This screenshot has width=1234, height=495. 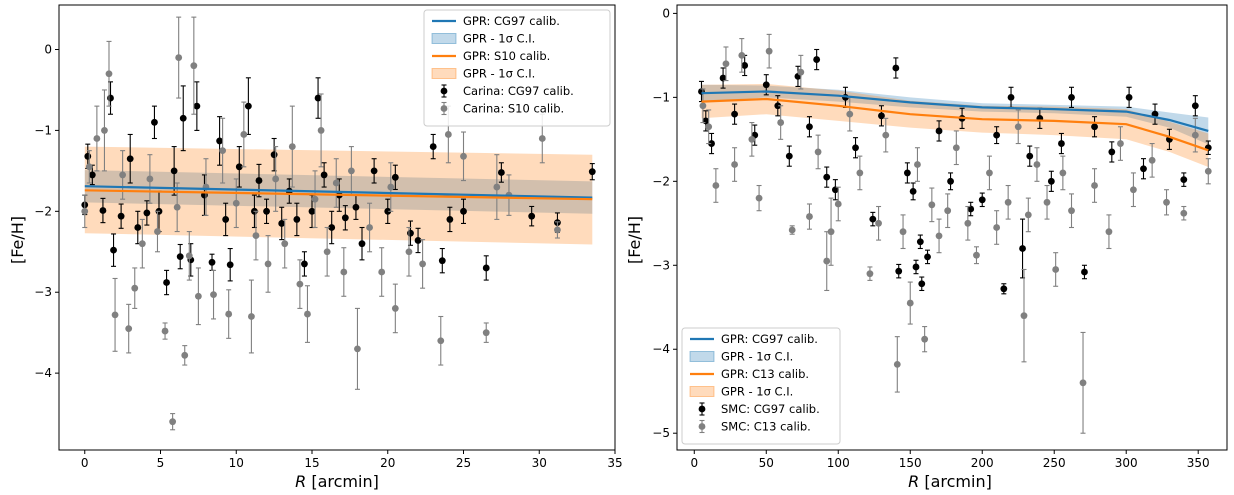 What do you see at coordinates (661, 265) in the screenshot?
I see `right-y-tick-label: −3` at bounding box center [661, 265].